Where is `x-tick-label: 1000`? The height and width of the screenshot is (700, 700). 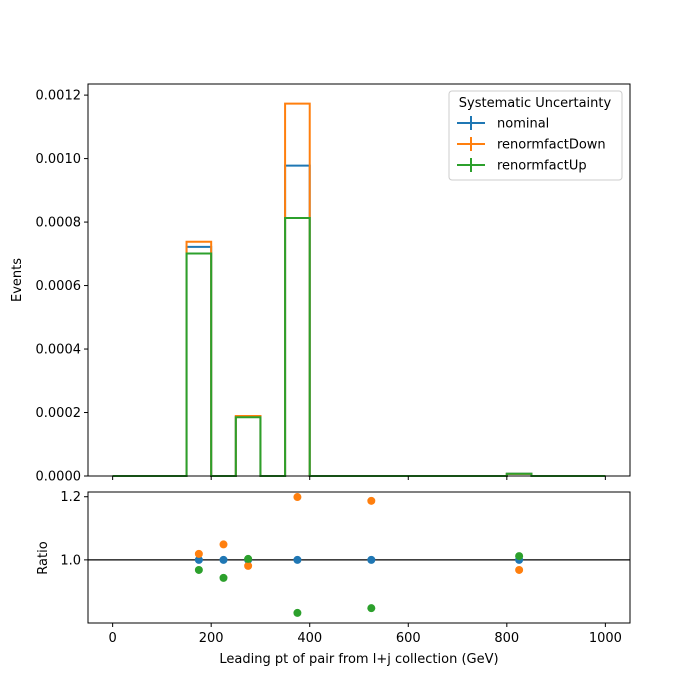 x-tick-label: 1000 is located at coordinates (605, 638).